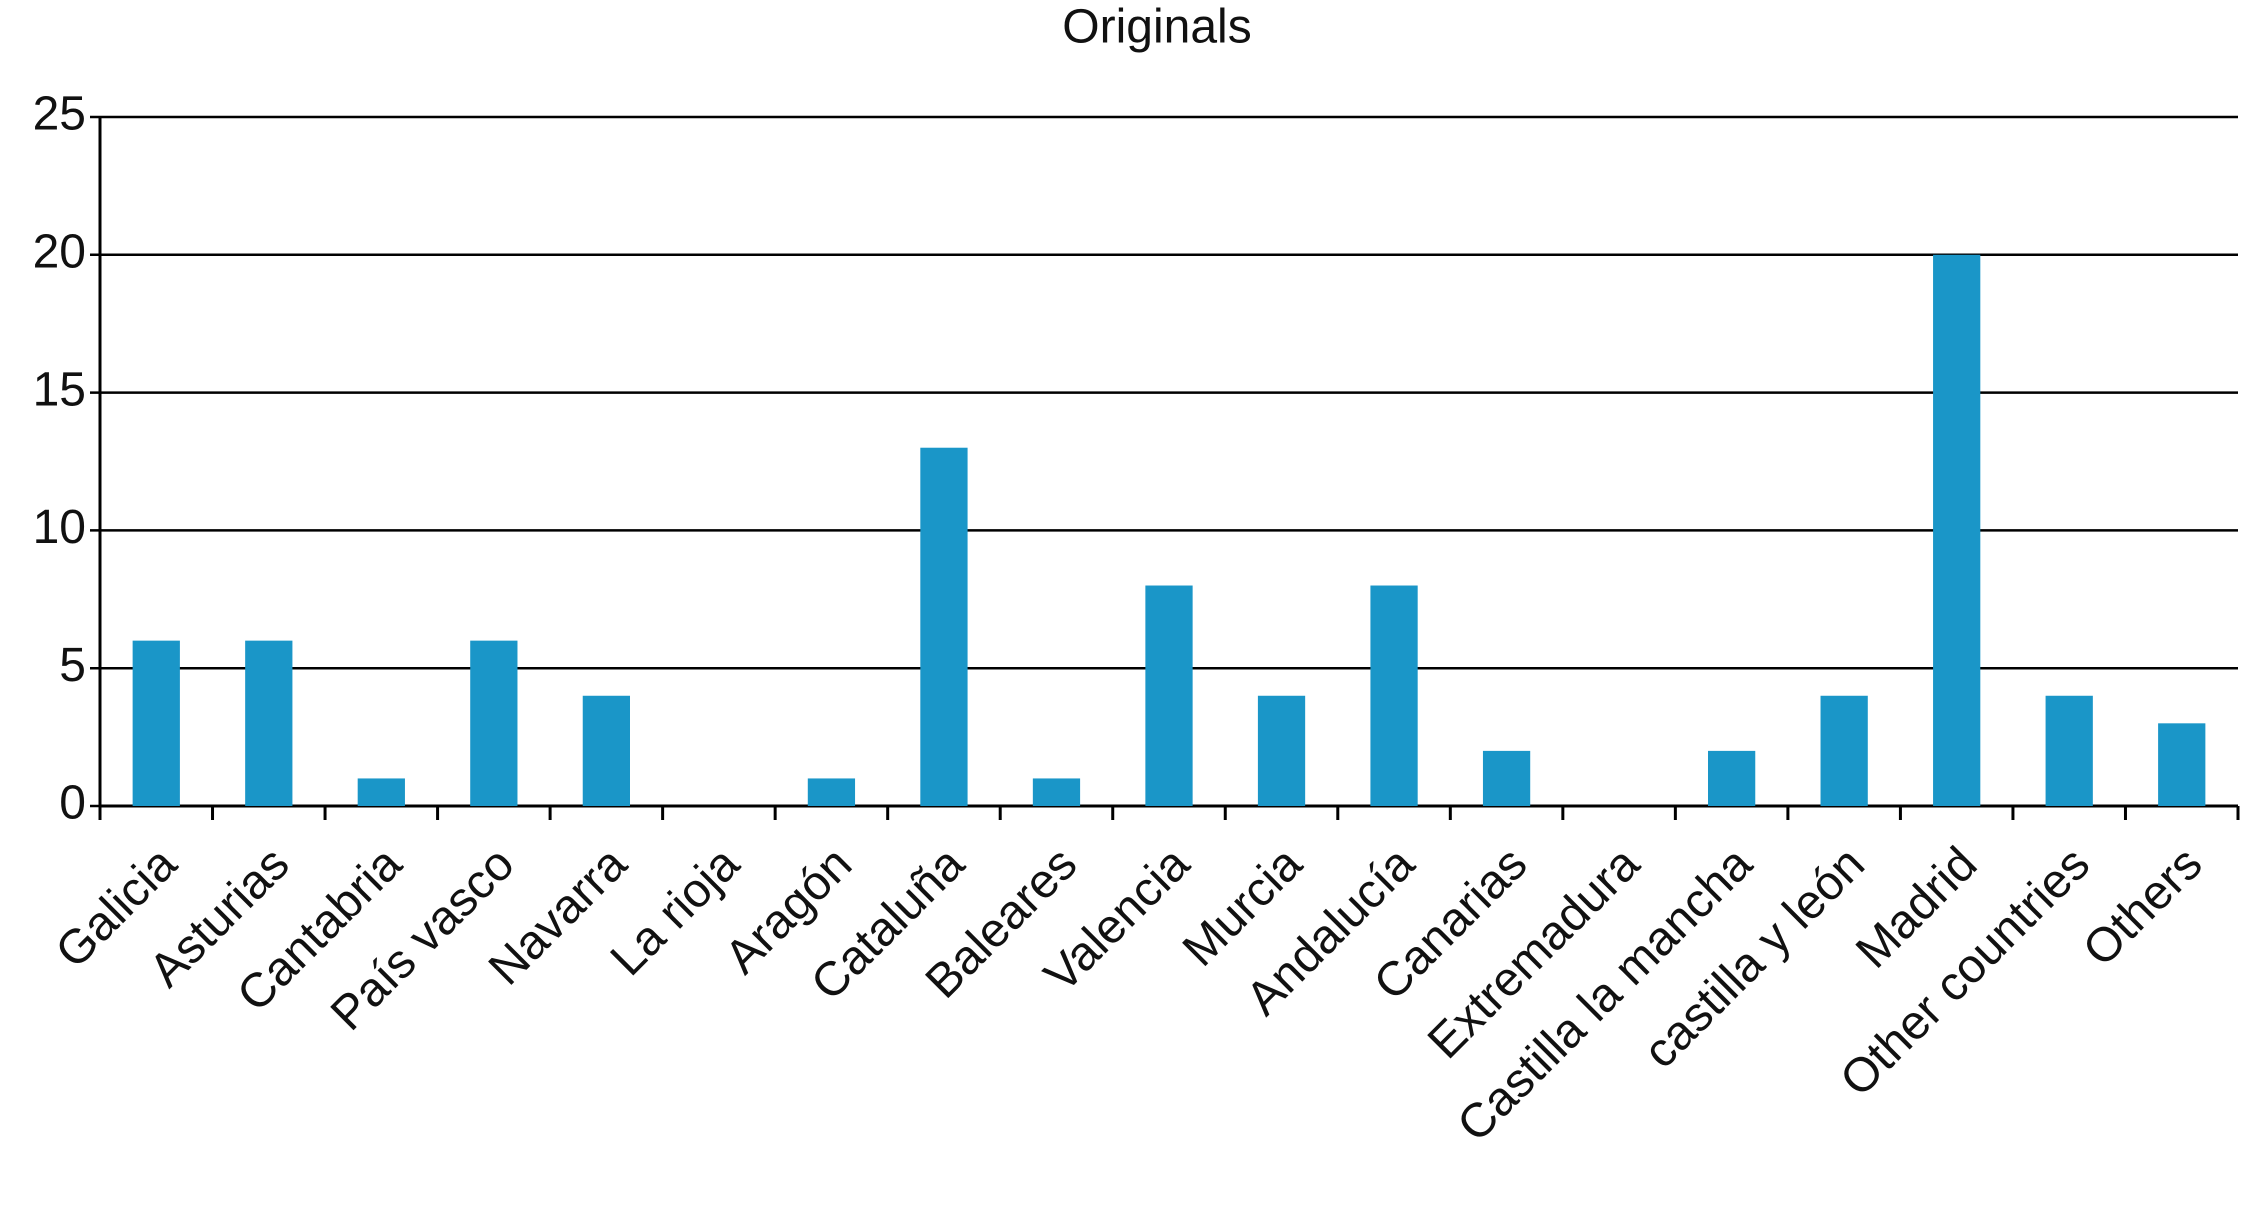 The width and height of the screenshot is (2242, 1221). What do you see at coordinates (1156, 27) in the screenshot?
I see `chart-title: Originals` at bounding box center [1156, 27].